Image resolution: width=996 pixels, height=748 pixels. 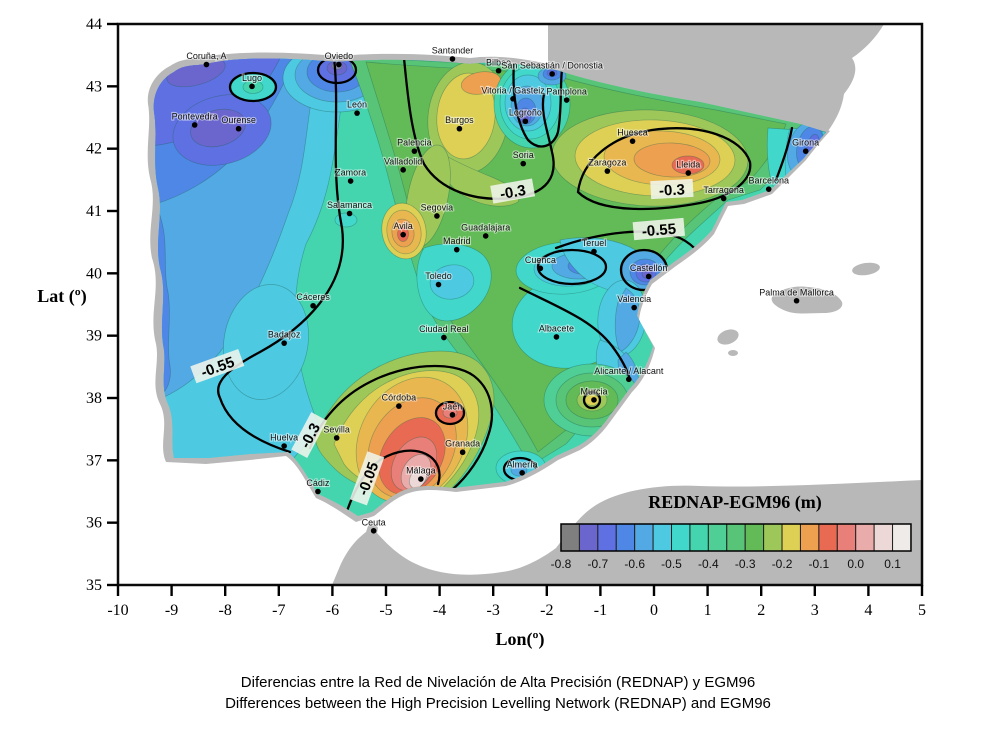 I want to click on city-station: Valencia, so click(x=634, y=302).